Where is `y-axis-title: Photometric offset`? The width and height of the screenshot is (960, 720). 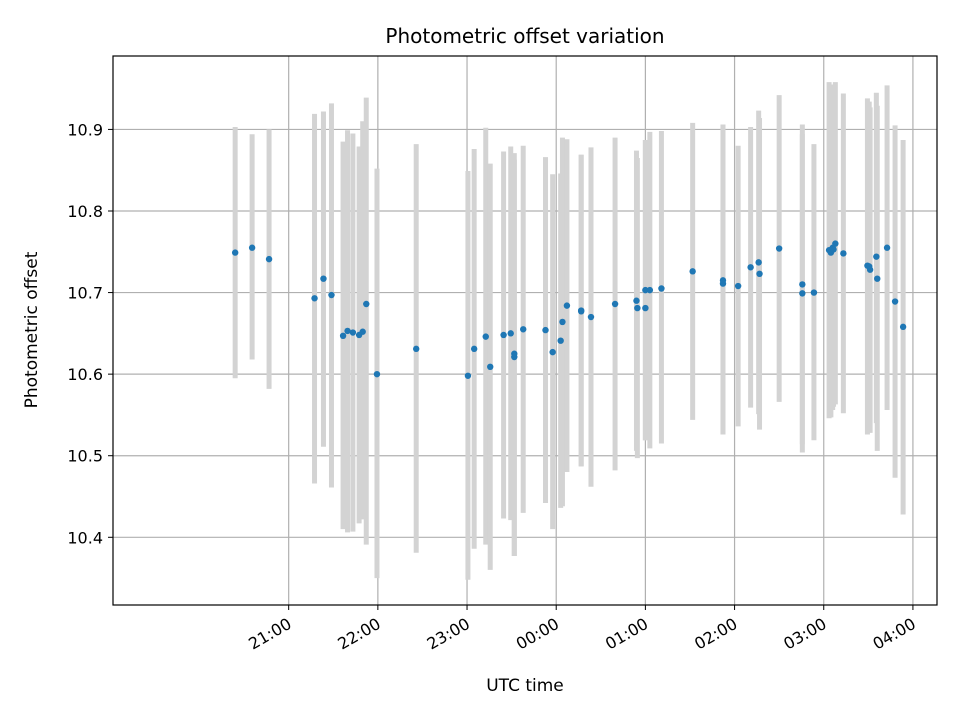 y-axis-title: Photometric offset is located at coordinates (32, 329).